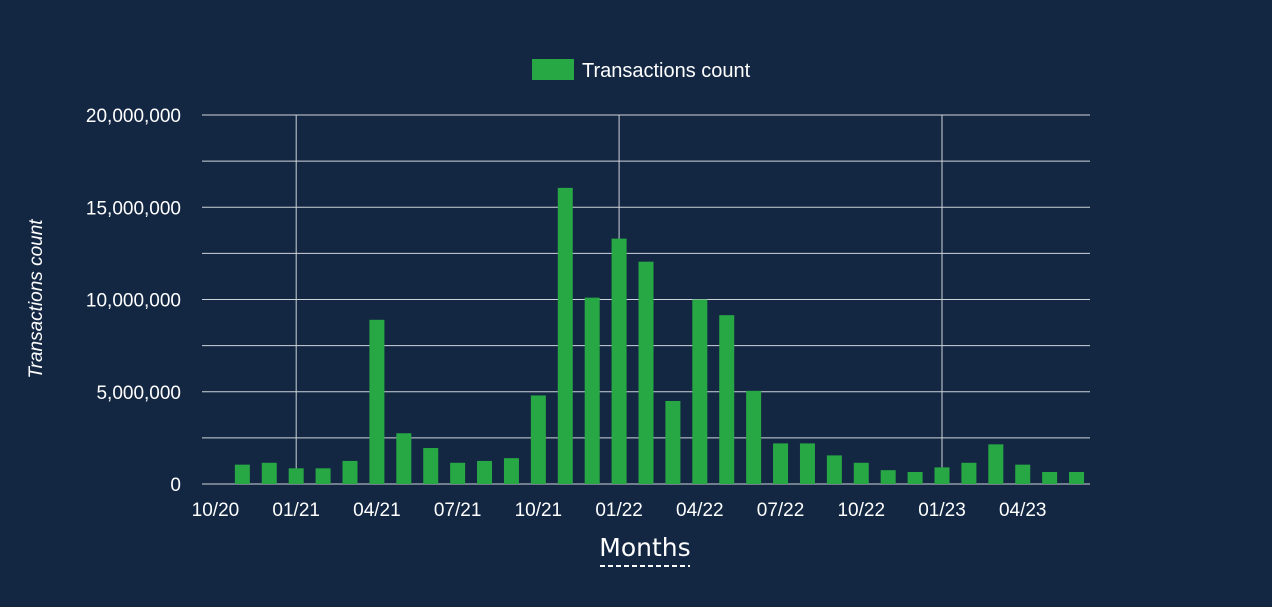  Describe the element at coordinates (216, 510) in the screenshot. I see `x-tick-label: 10/20` at that location.